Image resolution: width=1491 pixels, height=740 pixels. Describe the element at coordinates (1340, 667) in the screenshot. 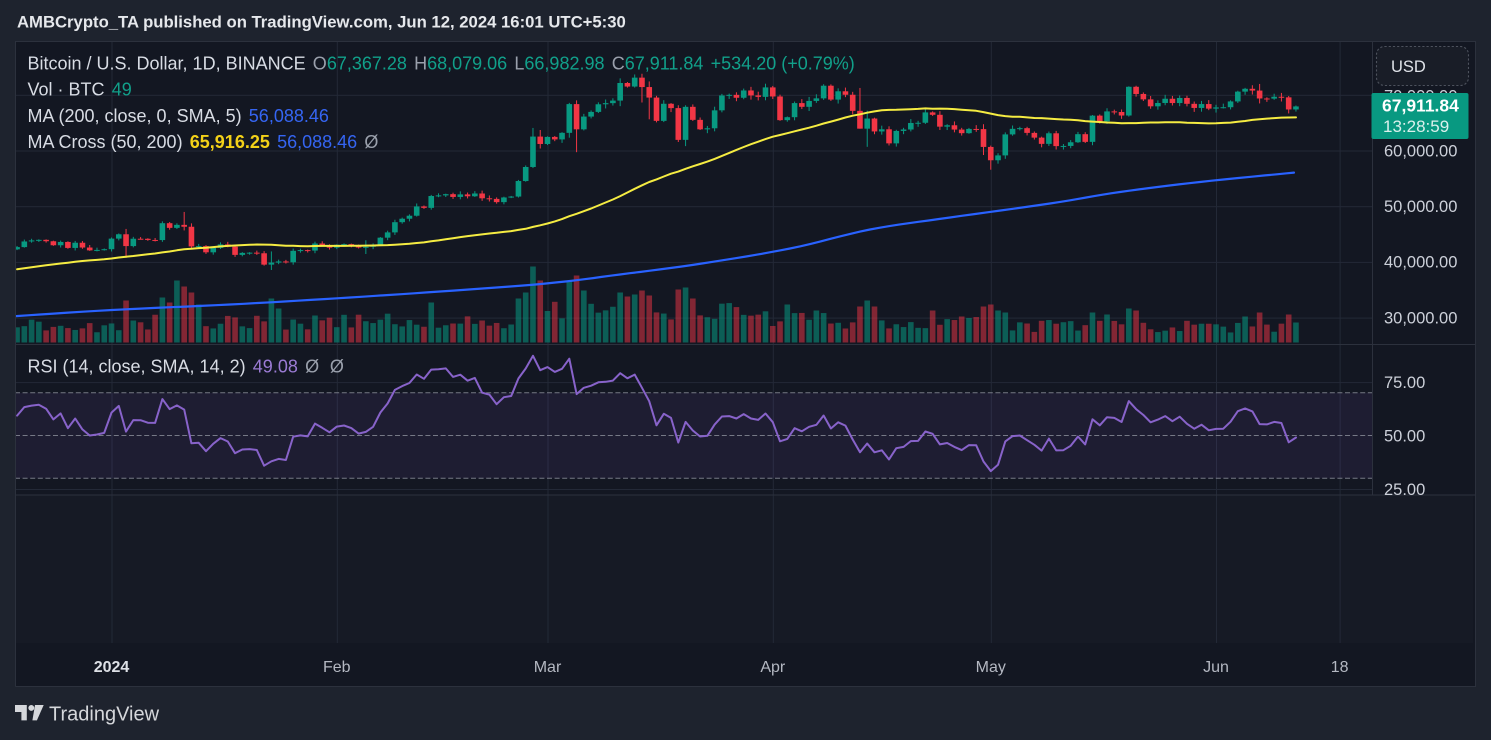

I see `svg-text: 18` at that location.